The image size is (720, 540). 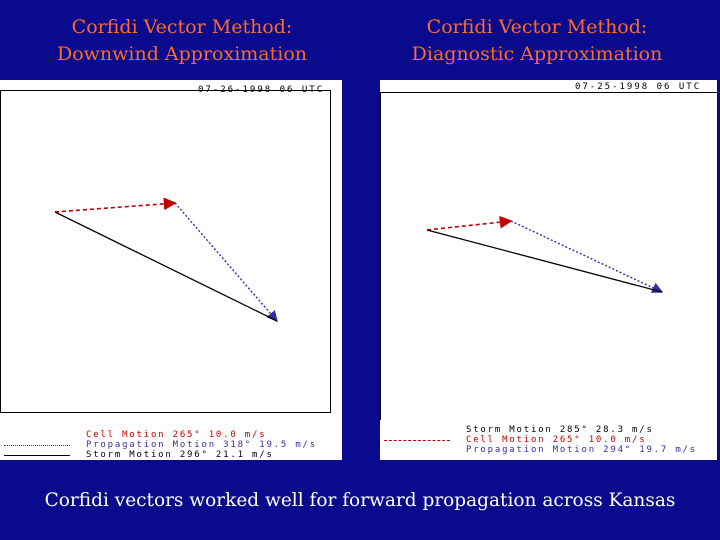 What do you see at coordinates (182, 54) in the screenshot?
I see `left-title-line2: Downwind Approximation` at bounding box center [182, 54].